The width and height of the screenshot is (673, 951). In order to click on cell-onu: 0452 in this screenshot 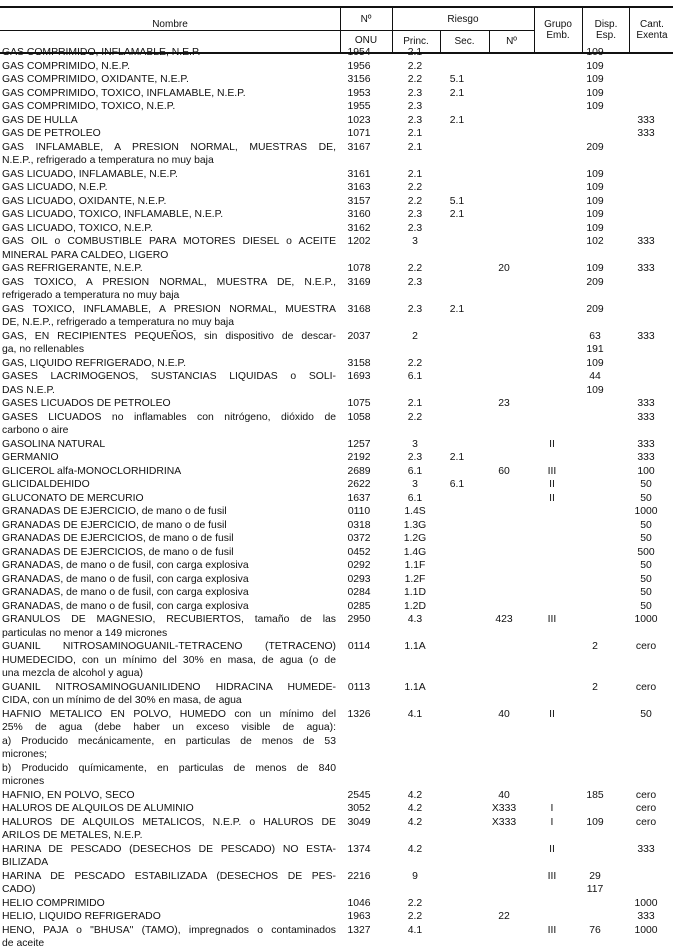, I will do `click(359, 552)`.